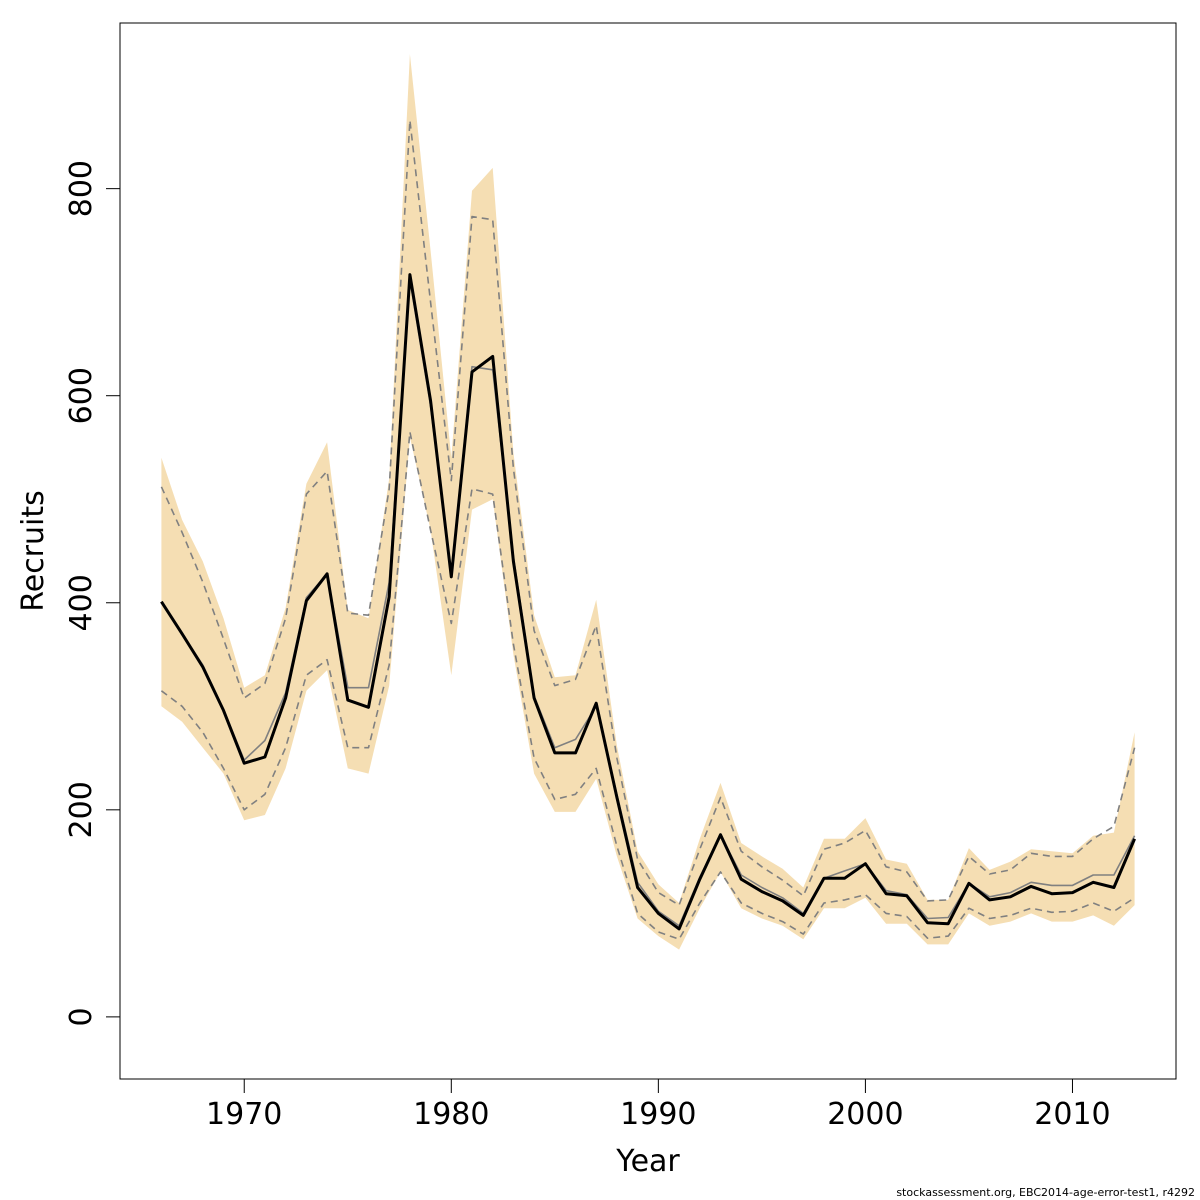 The image size is (1200, 1200). Describe the element at coordinates (658, 1114) in the screenshot. I see `x-tick-label: 1990` at that location.